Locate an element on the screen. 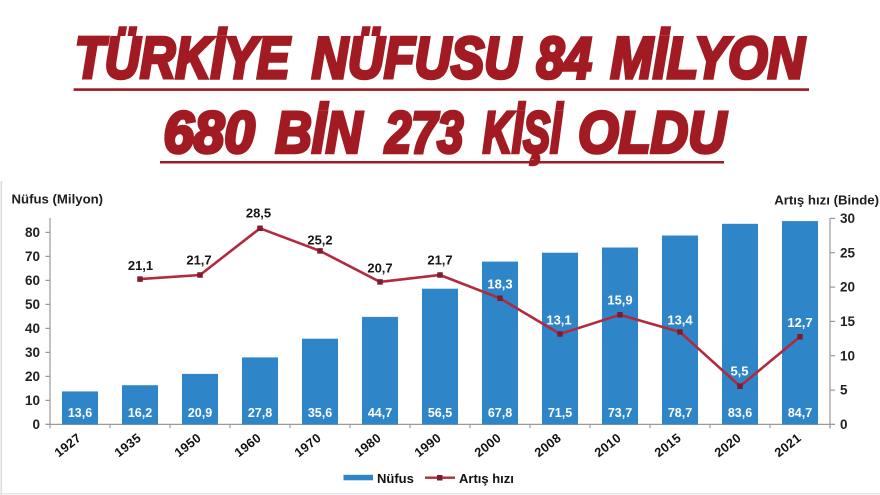 The height and width of the screenshot is (495, 880). svg-text: 5 is located at coordinates (844, 390).